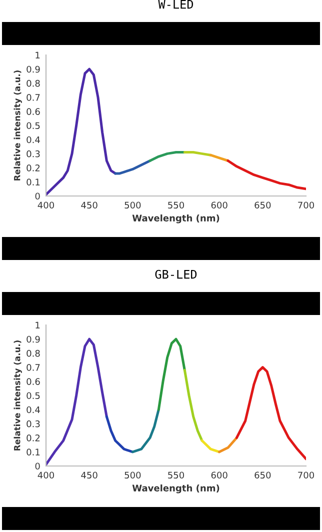 The height and width of the screenshot is (532, 322). I want to click on chart-title: GB-LED, so click(176, 274).